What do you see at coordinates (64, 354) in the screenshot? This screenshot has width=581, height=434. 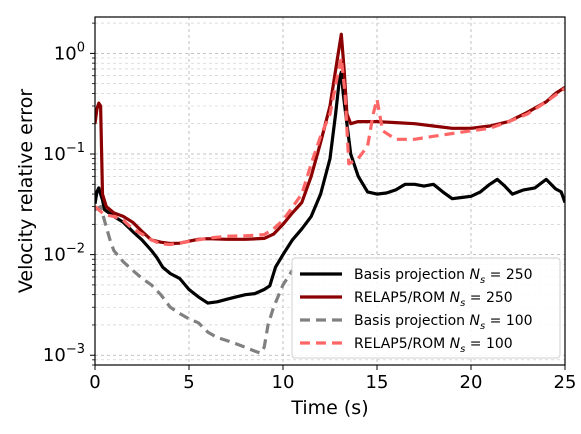 I see `y-tick-label: 10⁻³` at bounding box center [64, 354].